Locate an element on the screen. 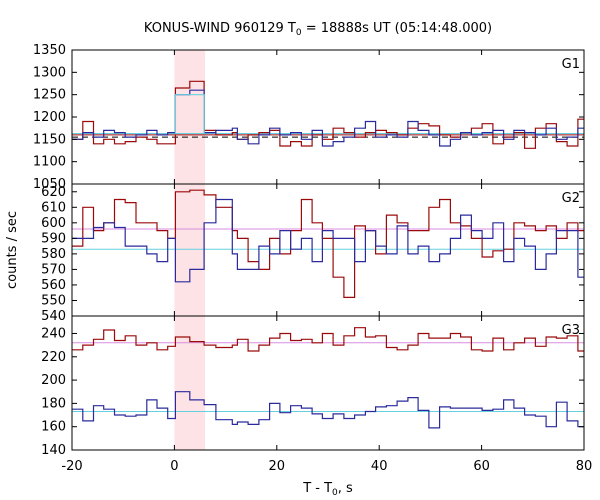  x-axis-label: T - T0, s is located at coordinates (327, 489).